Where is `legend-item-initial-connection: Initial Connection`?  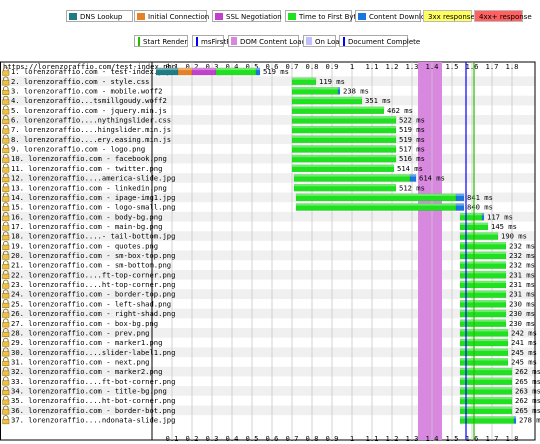
legend-item-initial-connection: Initial Connection is located at coordinates (171, 16).